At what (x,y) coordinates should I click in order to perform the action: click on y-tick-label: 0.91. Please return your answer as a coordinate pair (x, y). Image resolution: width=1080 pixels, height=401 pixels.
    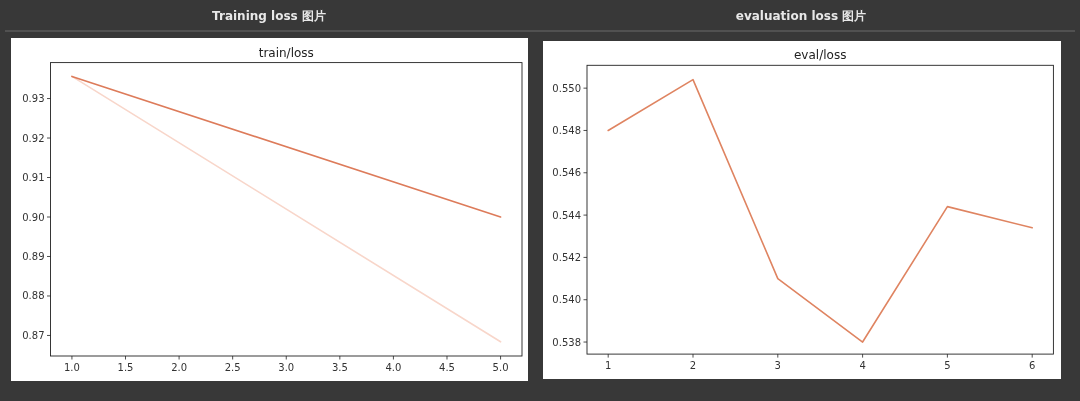
    Looking at the image, I should click on (33, 178).